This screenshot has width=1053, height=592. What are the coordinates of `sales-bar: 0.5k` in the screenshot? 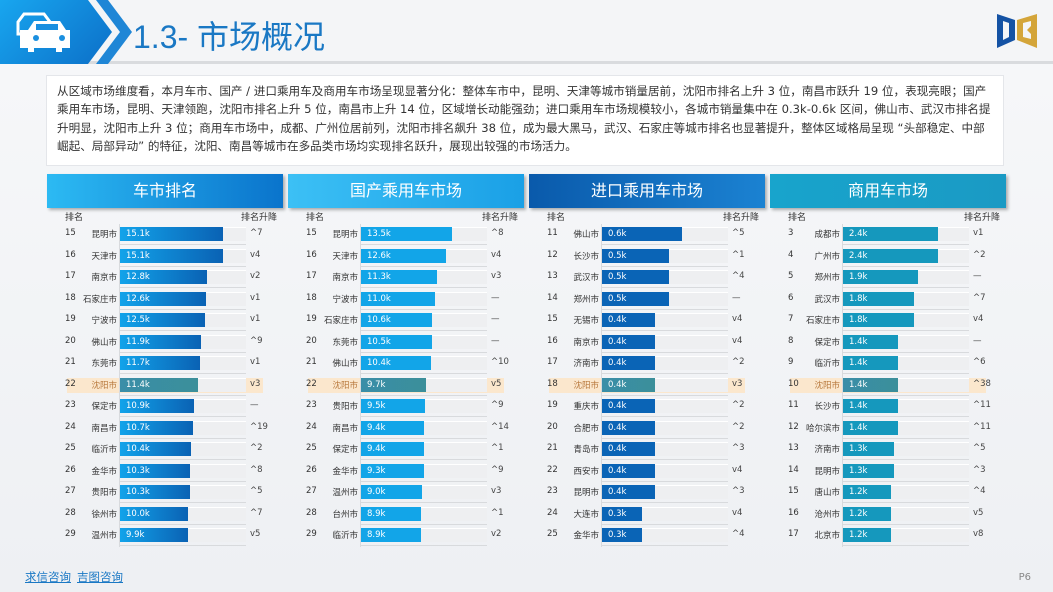 It's located at (635, 277).